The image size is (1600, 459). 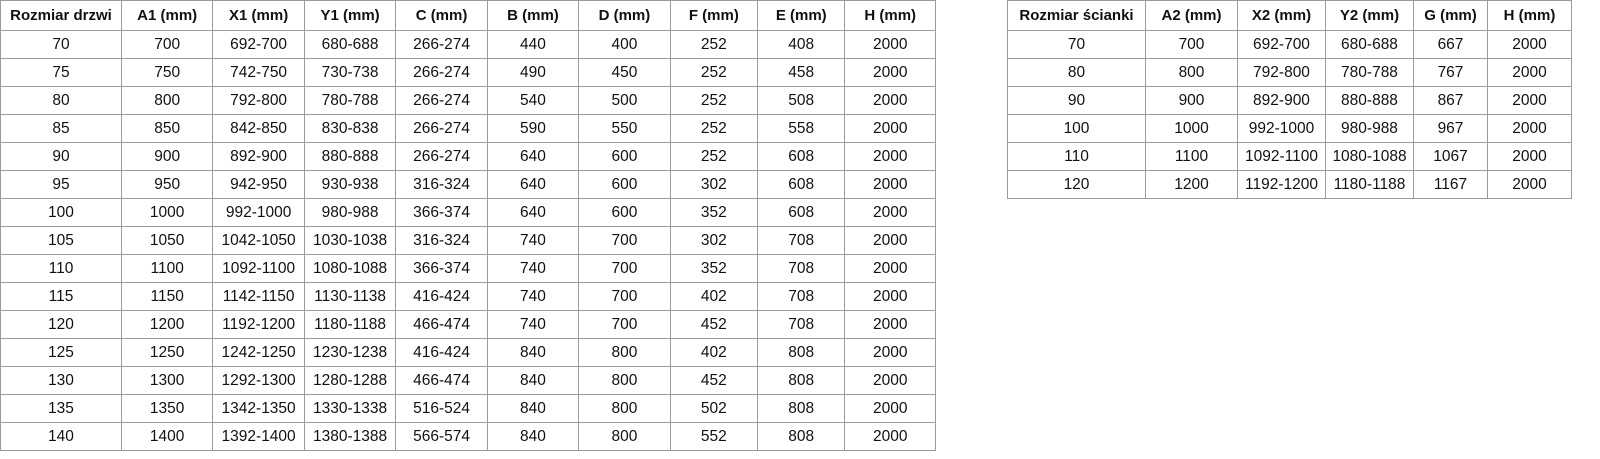 I want to click on cell: 302, so click(x=714, y=240).